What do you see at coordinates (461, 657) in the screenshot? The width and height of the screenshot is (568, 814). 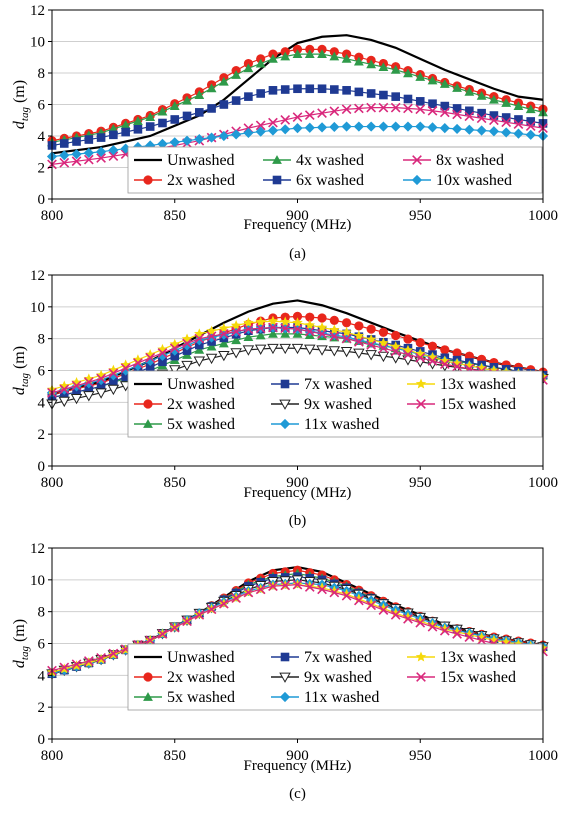 I see `legend-entry: 13x washed` at bounding box center [461, 657].